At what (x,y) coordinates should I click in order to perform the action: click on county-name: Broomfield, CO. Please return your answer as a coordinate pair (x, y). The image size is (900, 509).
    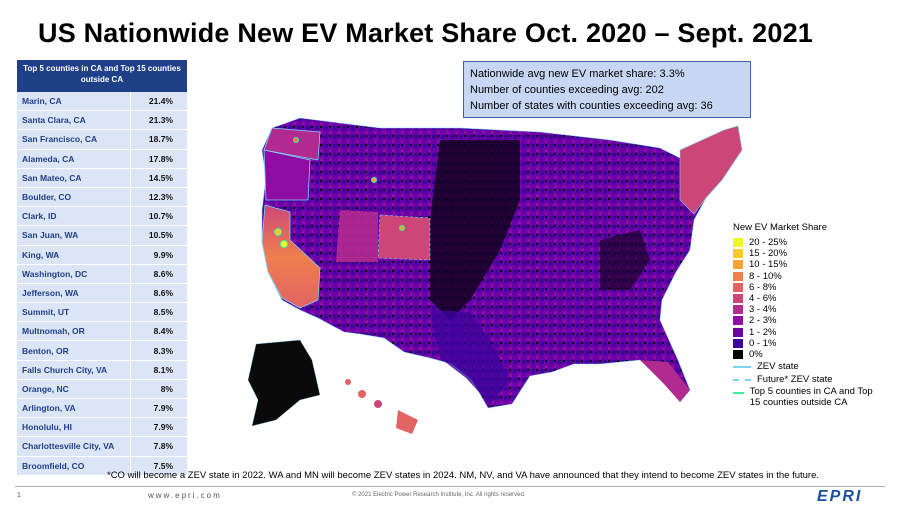
    Looking at the image, I should click on (74, 465).